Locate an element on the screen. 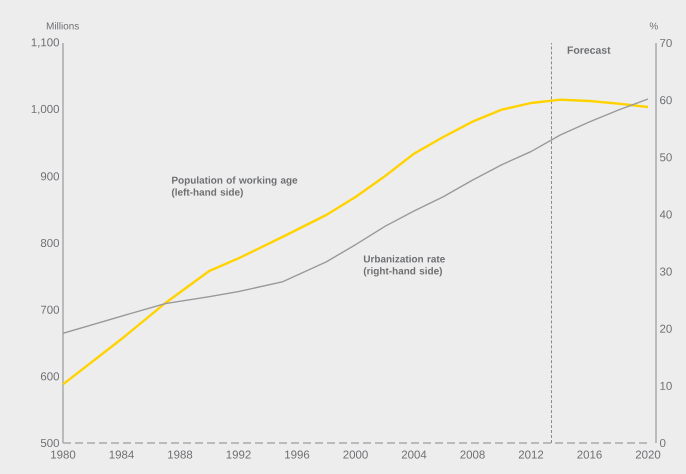 This screenshot has height=474, width=686. x-tick-label: 2000 is located at coordinates (355, 454).